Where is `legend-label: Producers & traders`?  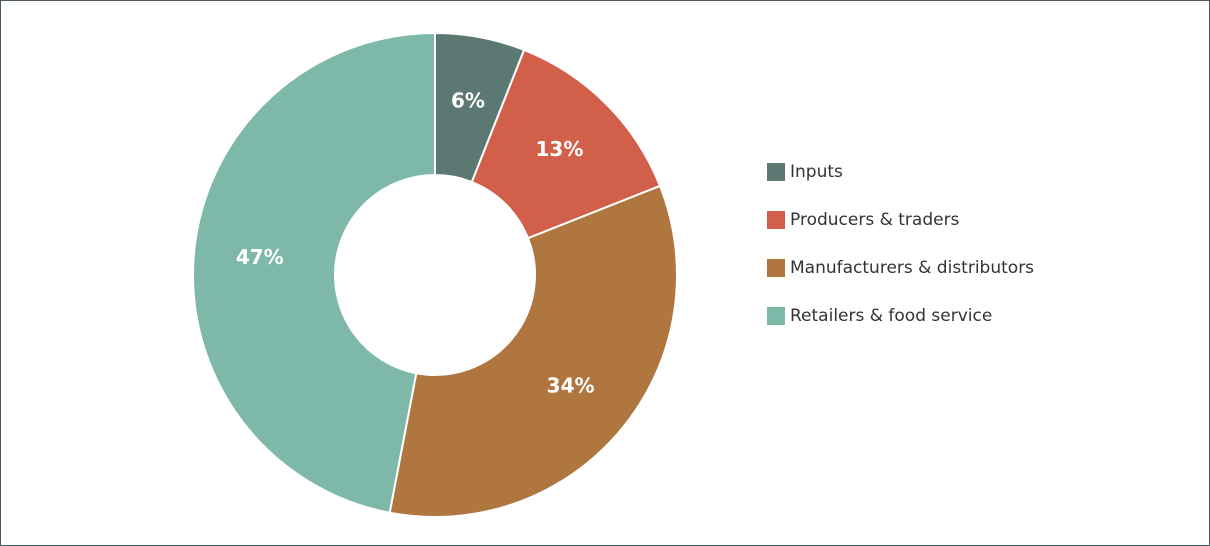 legend-label: Producers & traders is located at coordinates (875, 220).